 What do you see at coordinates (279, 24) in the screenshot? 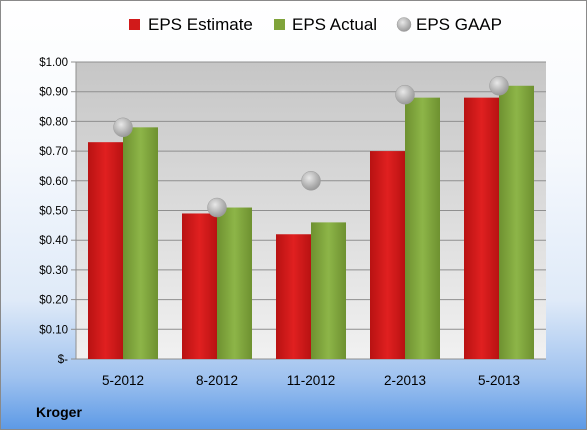
I see `legend-swatch-eps-actual` at bounding box center [279, 24].